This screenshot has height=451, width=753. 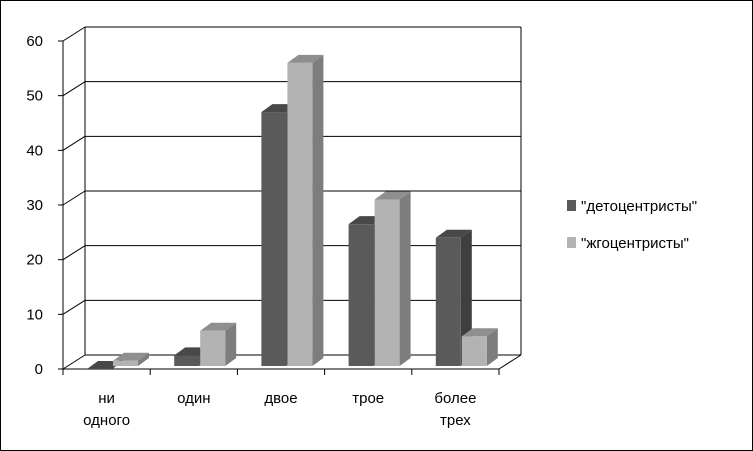 I want to click on y-tick-label: 30, so click(x=34, y=205).